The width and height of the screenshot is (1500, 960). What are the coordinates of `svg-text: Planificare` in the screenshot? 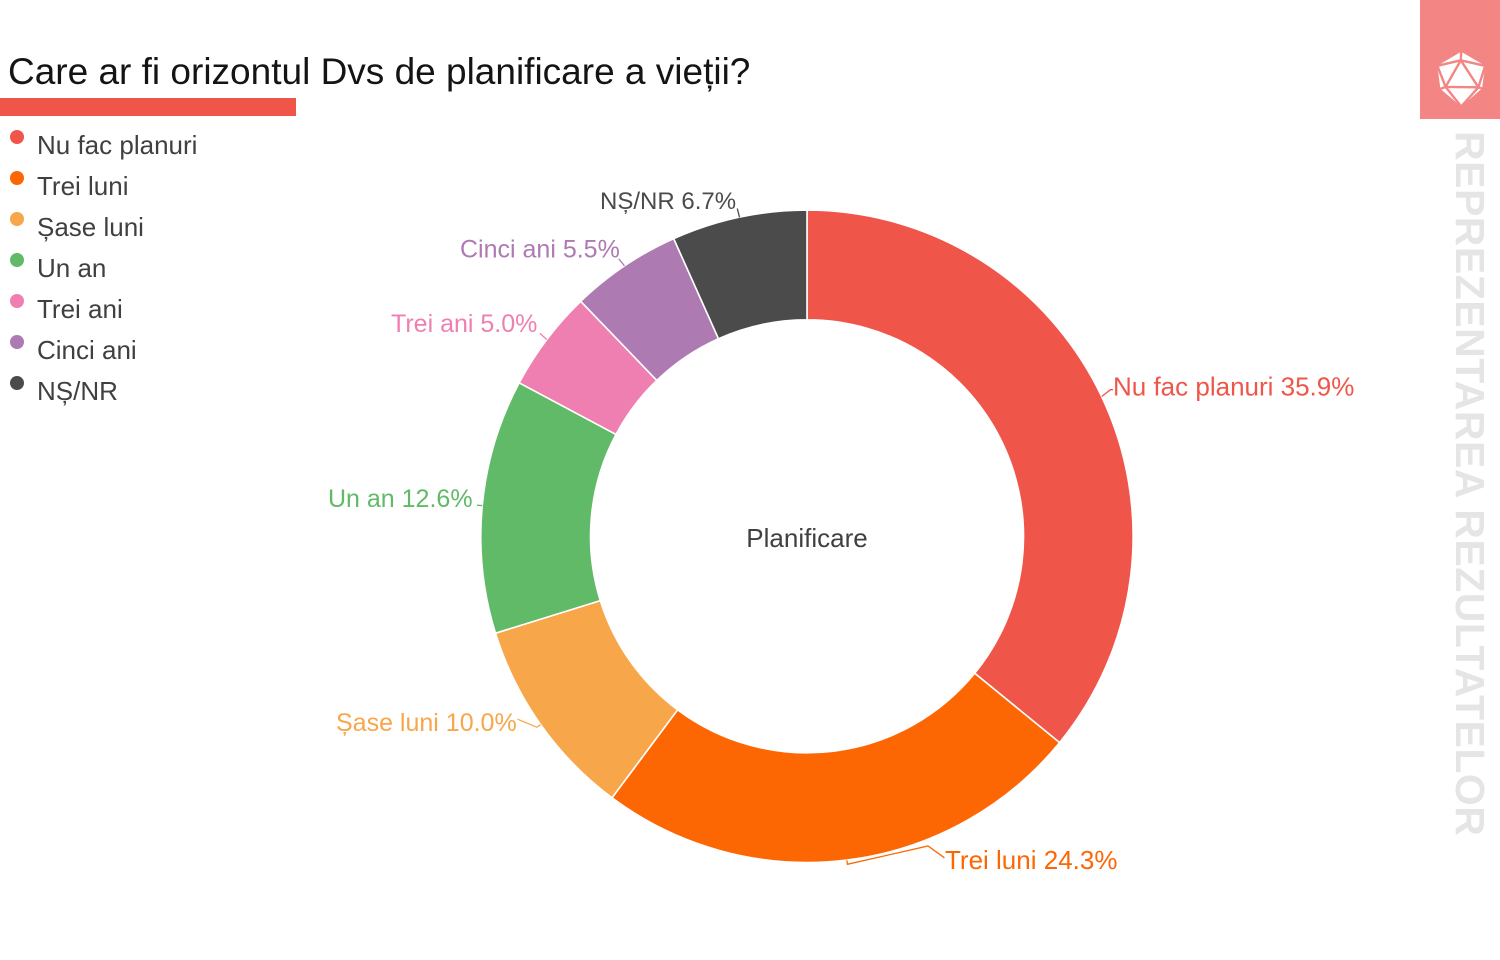 It's located at (806, 538).